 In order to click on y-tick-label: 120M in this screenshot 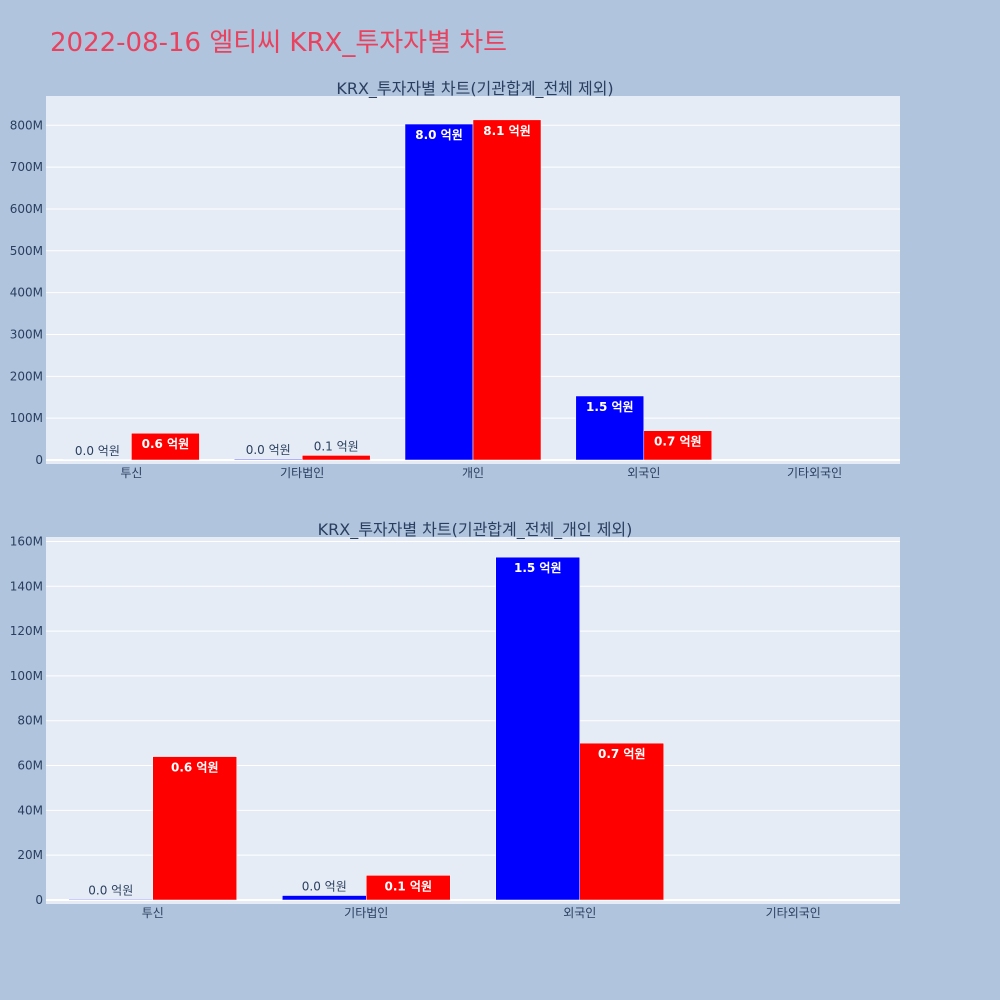, I will do `click(26, 631)`.